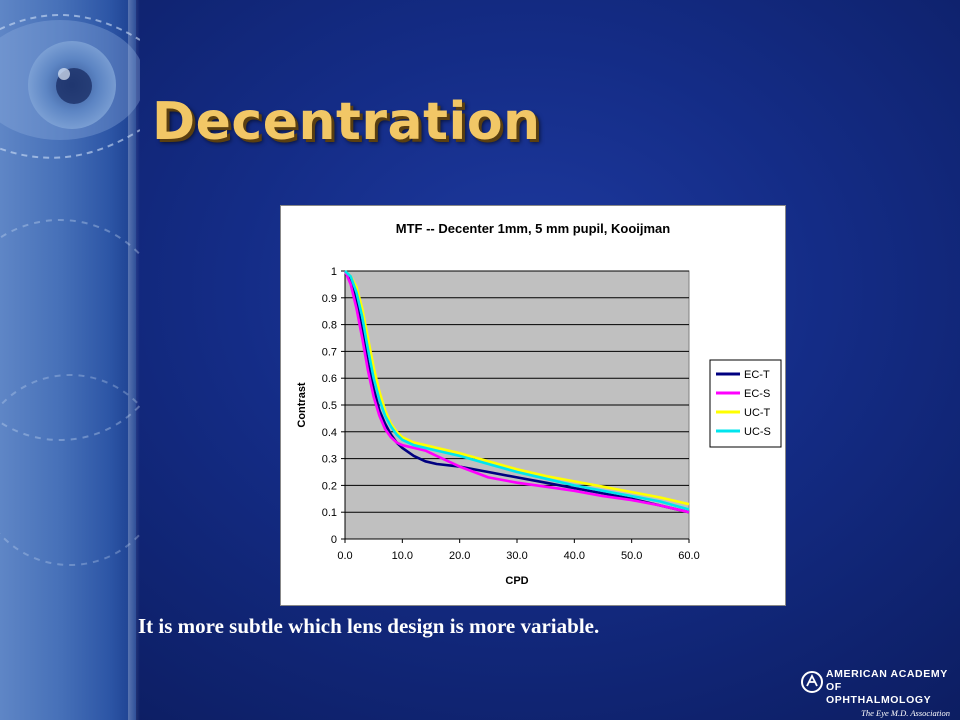 This screenshot has height=720, width=960. I want to click on logo-line-2: of Ophthalmology, so click(879, 693).